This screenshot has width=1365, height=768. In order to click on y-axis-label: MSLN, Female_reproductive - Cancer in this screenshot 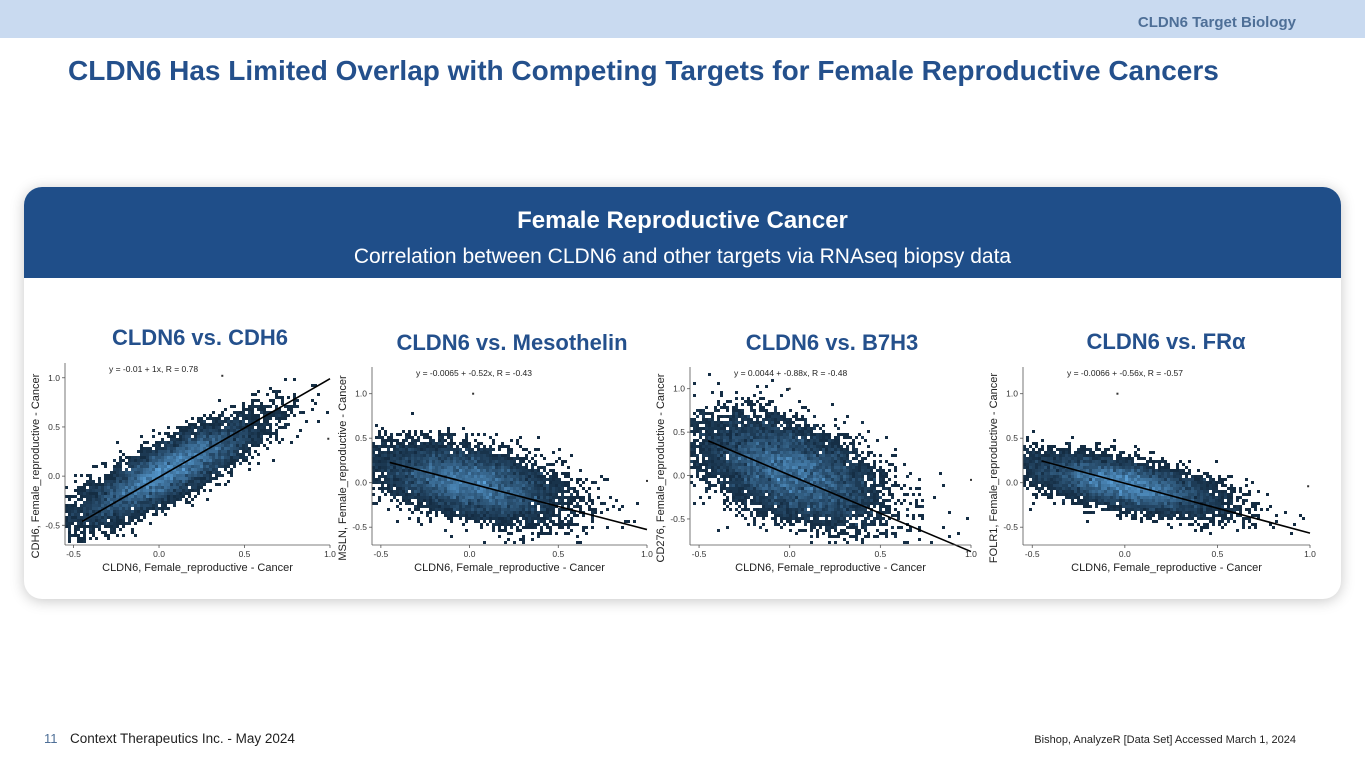, I will do `click(343, 468)`.